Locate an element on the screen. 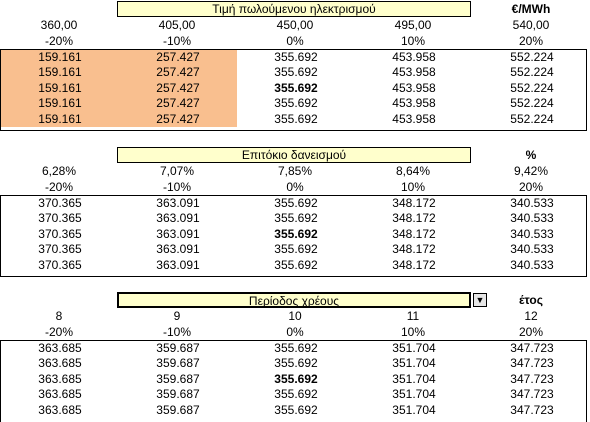 The height and width of the screenshot is (422, 590). header-value: 7,85% is located at coordinates (295, 171).